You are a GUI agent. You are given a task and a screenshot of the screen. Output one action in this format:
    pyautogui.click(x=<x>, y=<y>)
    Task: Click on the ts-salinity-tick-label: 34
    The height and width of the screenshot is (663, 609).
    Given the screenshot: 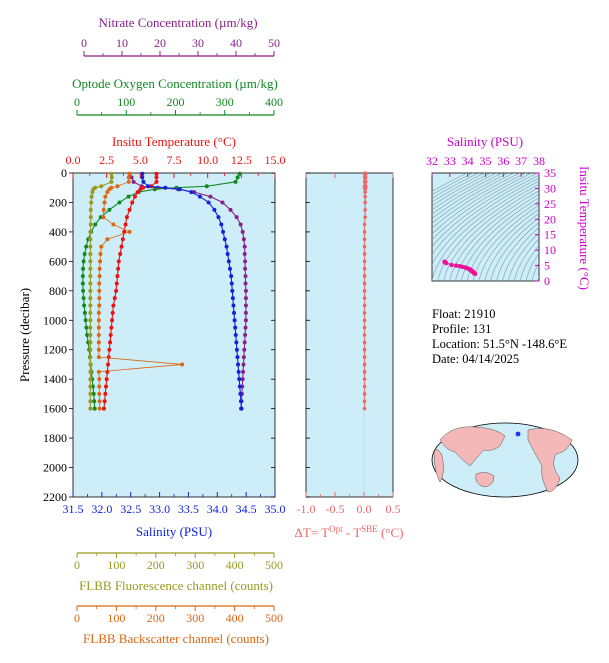 What is the action you would take?
    pyautogui.click(x=468, y=161)
    